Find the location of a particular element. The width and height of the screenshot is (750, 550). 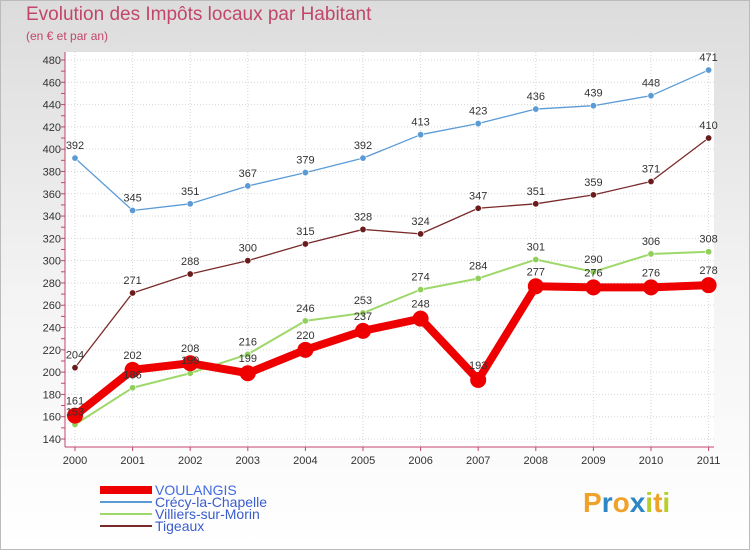

x-tick-label: 2011 is located at coordinates (709, 461).